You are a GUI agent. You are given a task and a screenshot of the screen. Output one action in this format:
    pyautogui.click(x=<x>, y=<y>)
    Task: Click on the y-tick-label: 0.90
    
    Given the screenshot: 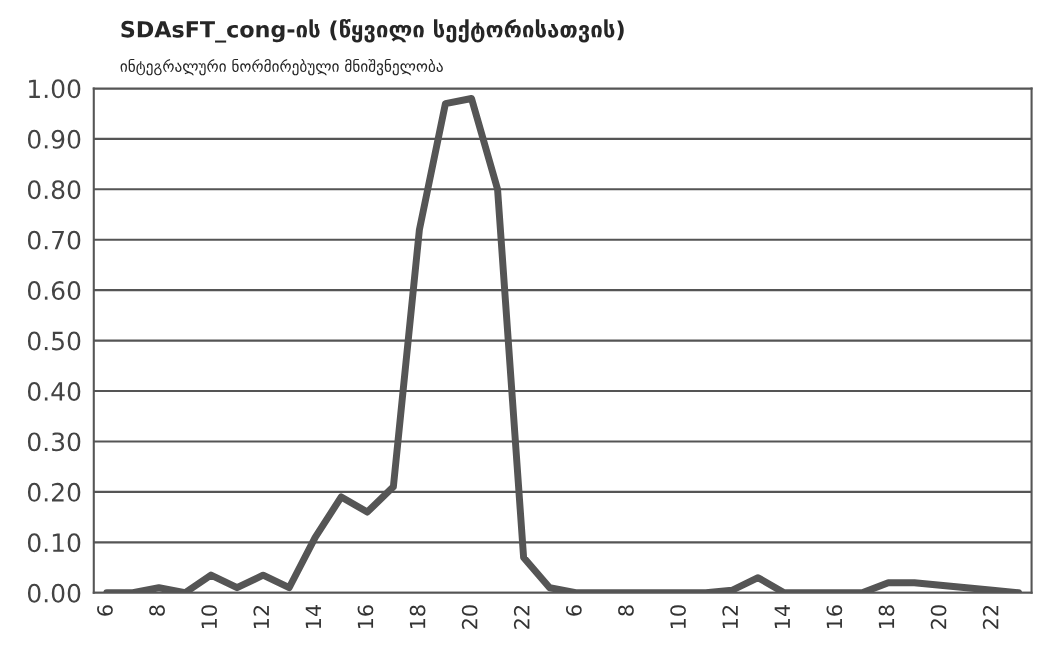 What is the action you would take?
    pyautogui.click(x=54, y=139)
    